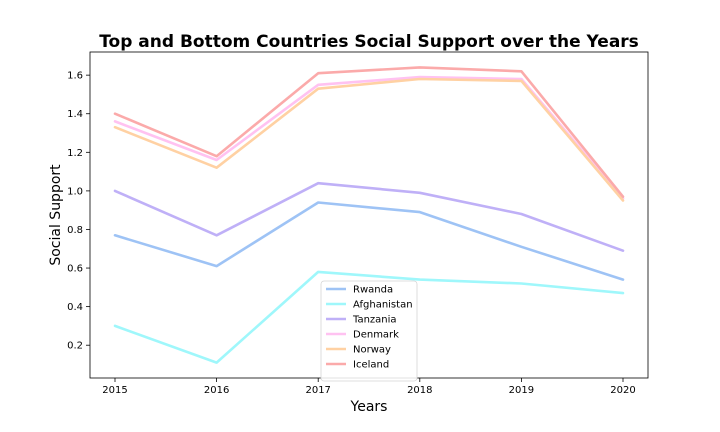  I want to click on y-tick-label: 1.4, so click(75, 114).